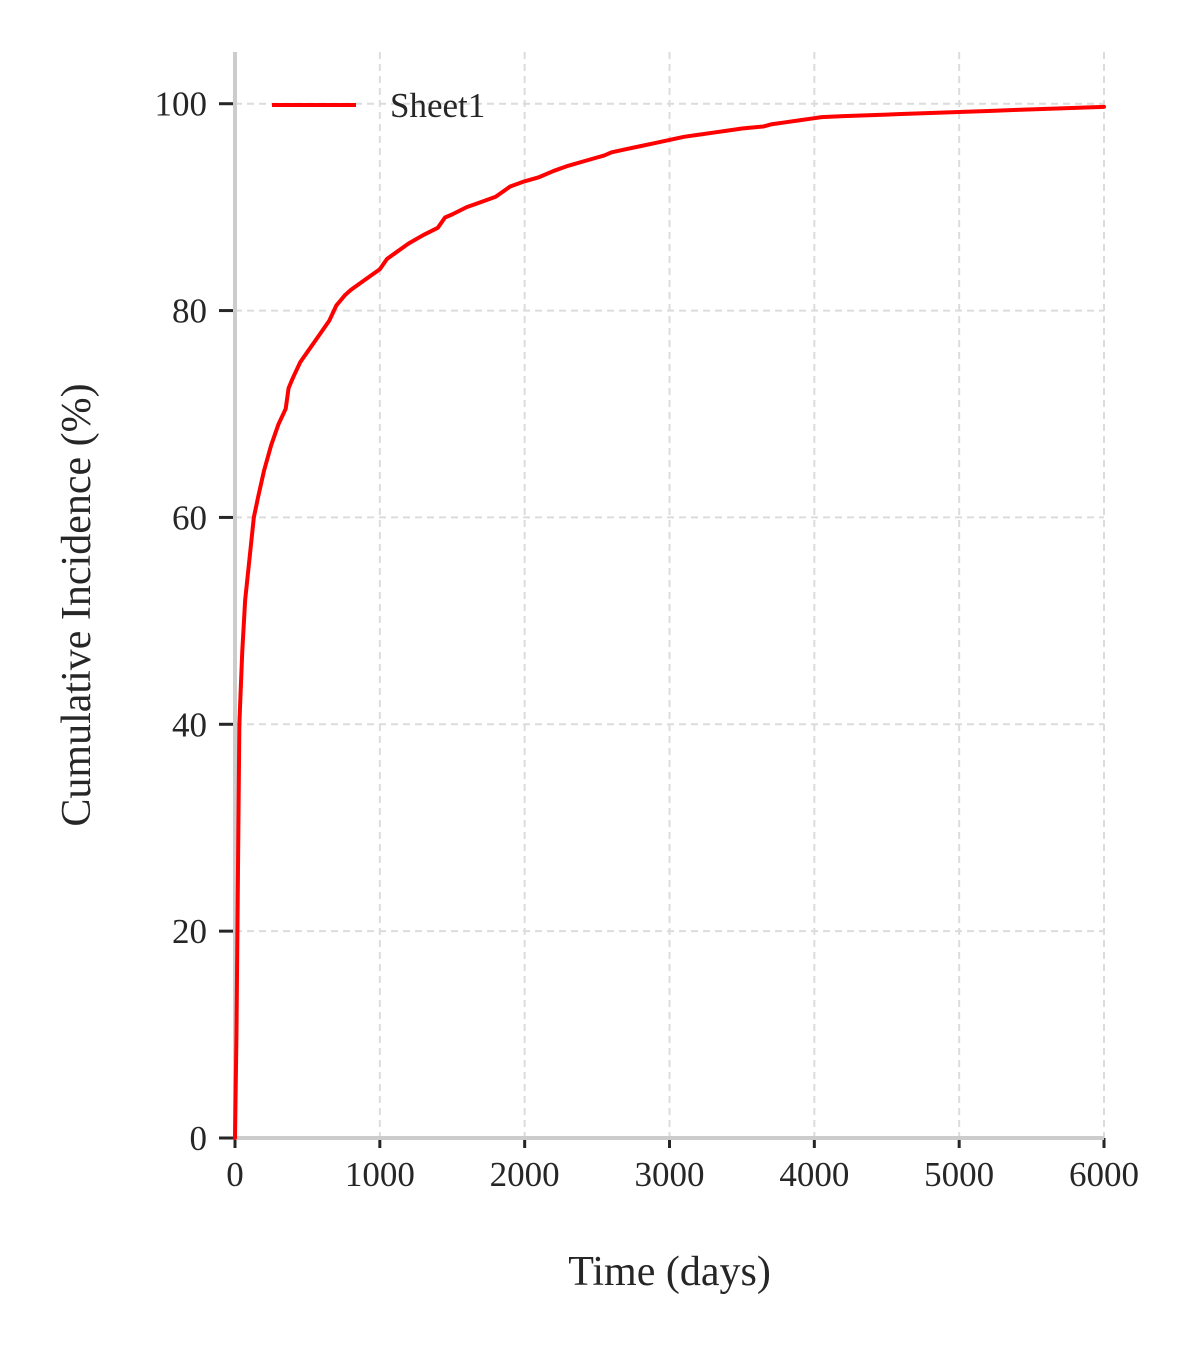  I want to click on y-tick-label: 20, so click(189, 931).